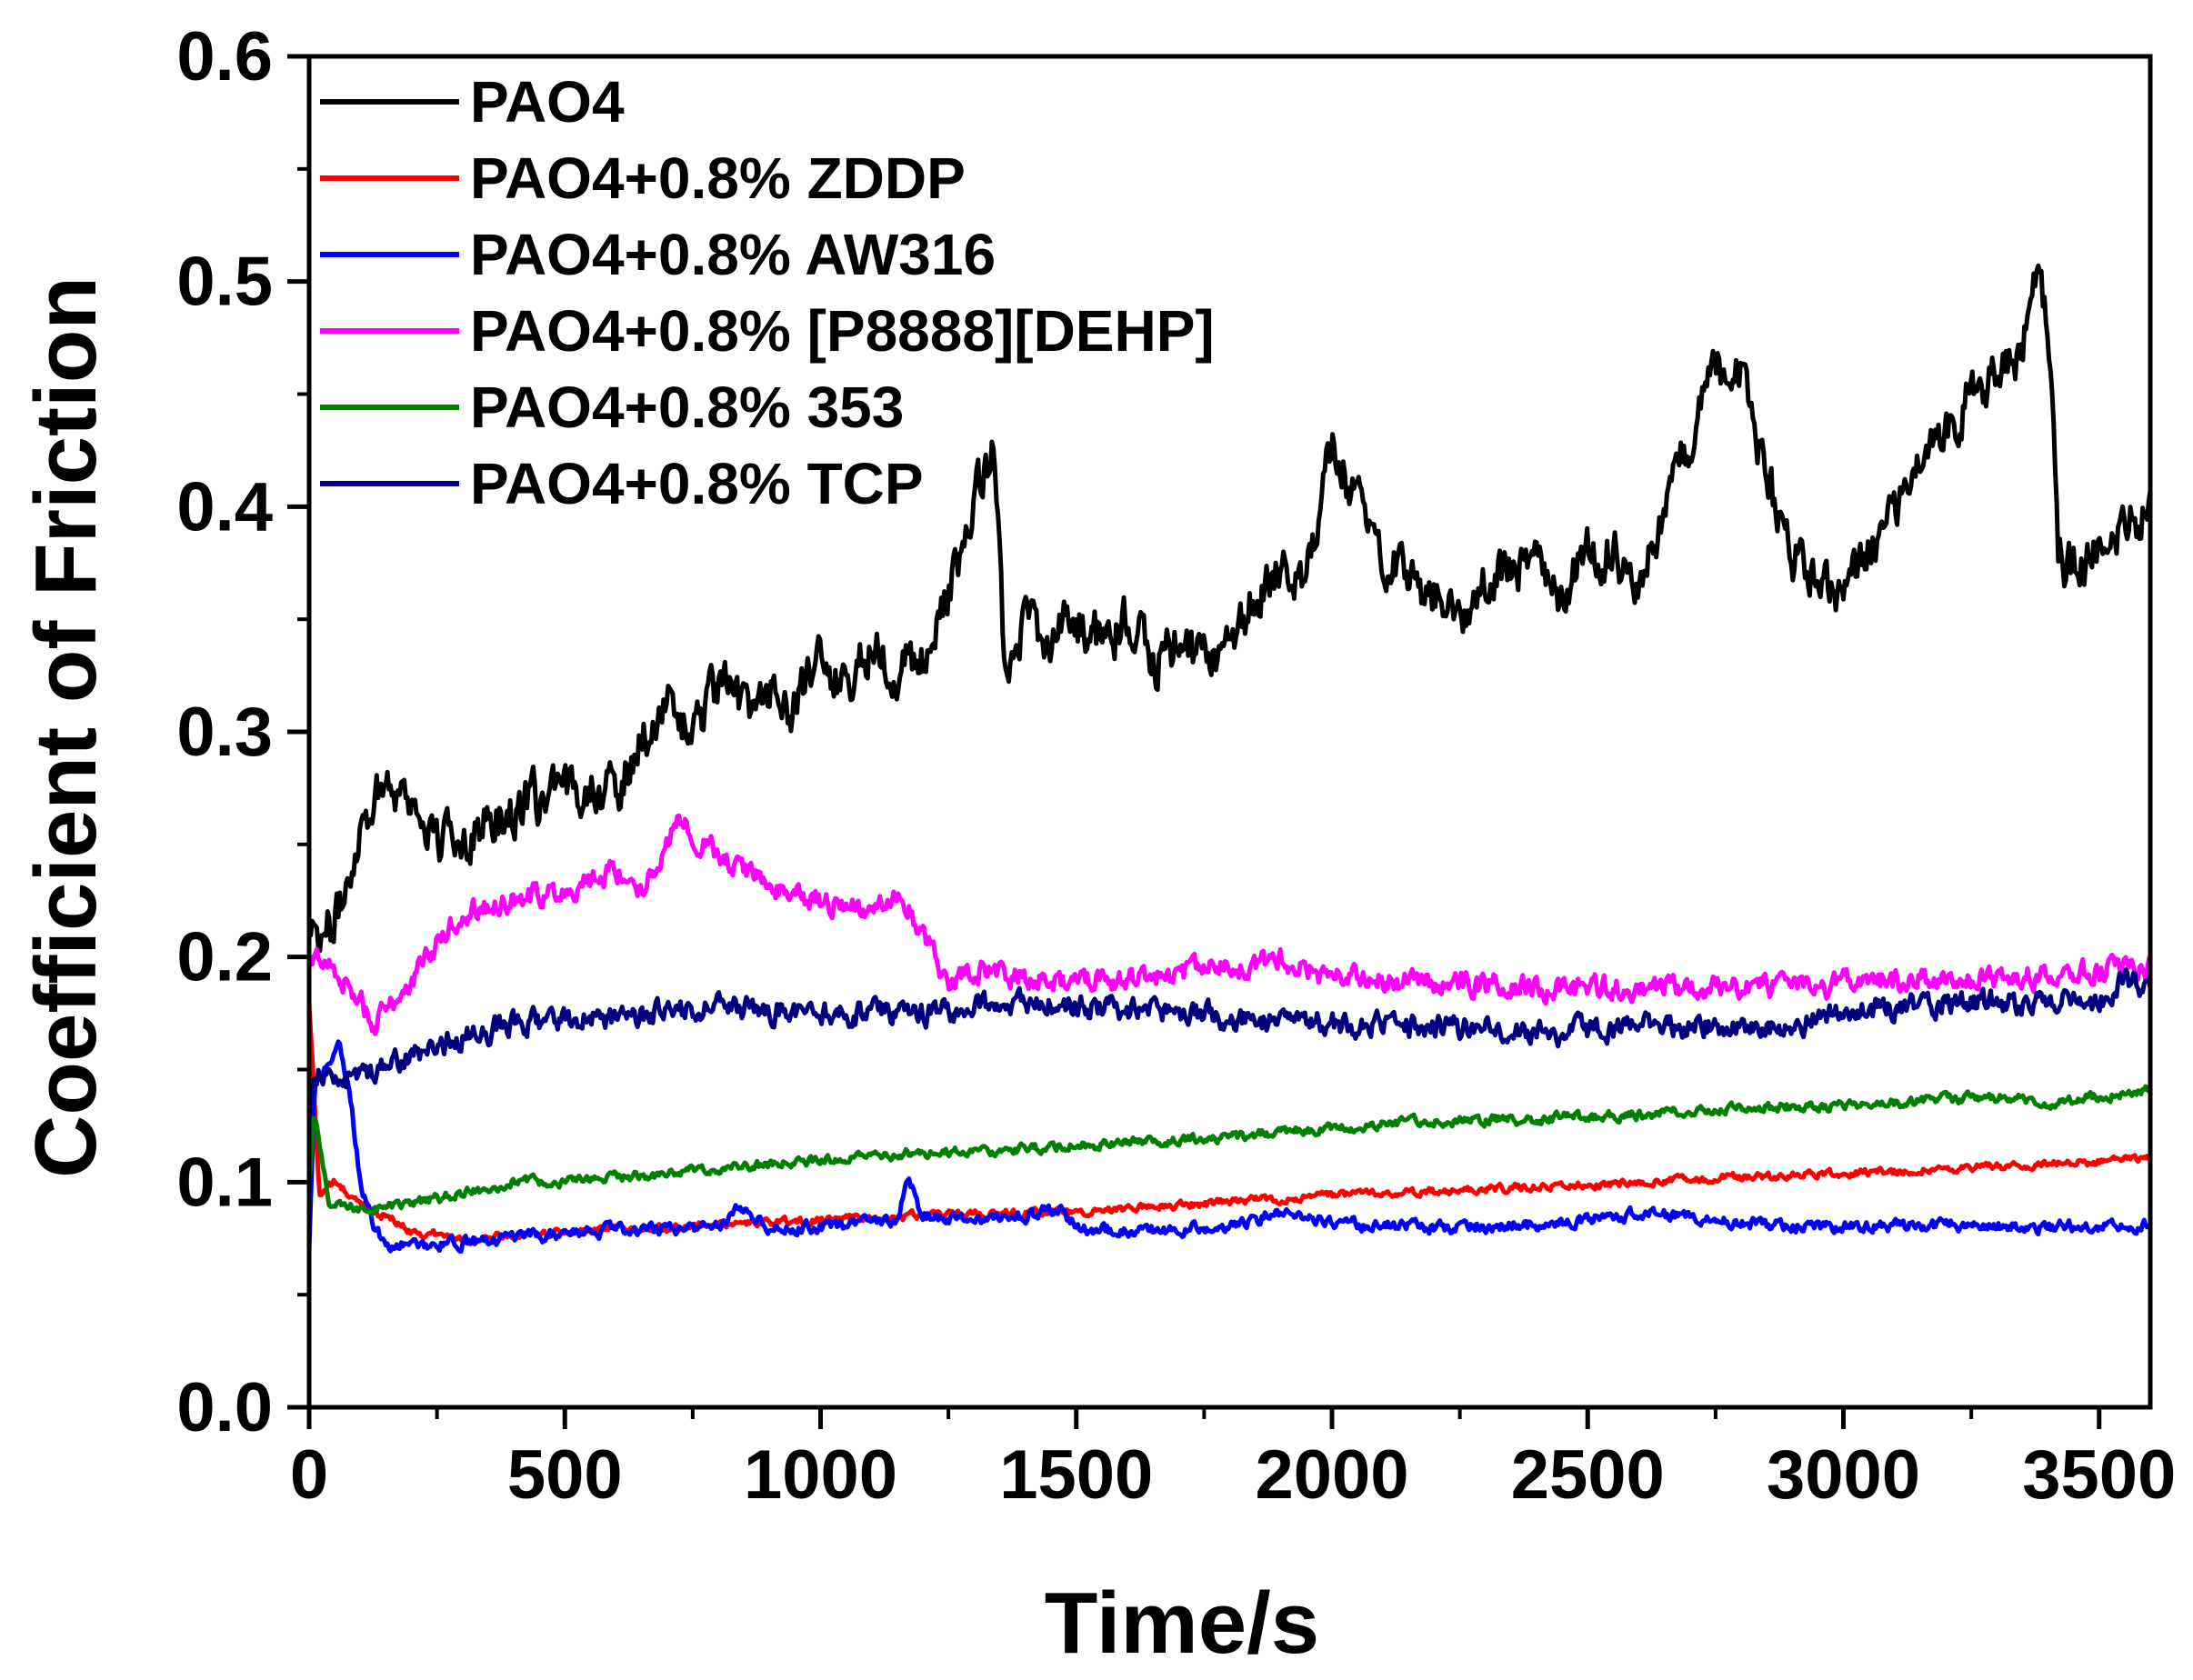  What do you see at coordinates (718, 178) in the screenshot?
I see `legend-label: PAO4+0.8% ZDDP` at bounding box center [718, 178].